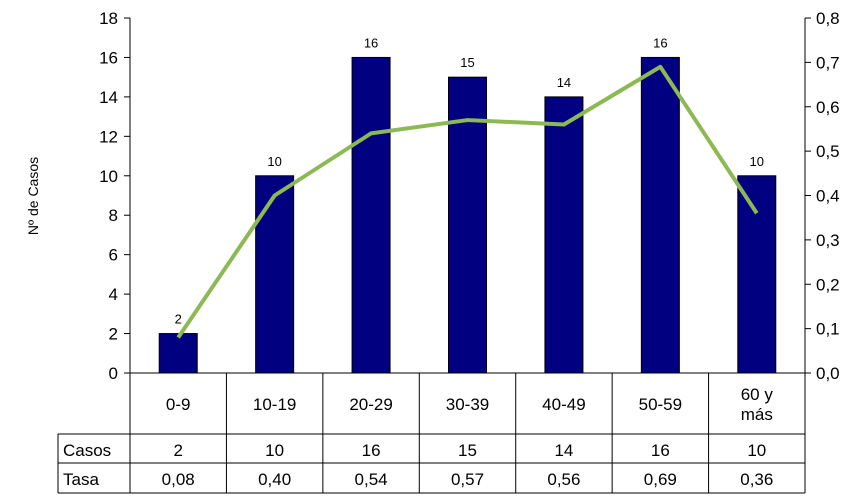 The width and height of the screenshot is (855, 502). Describe the element at coordinates (113, 294) in the screenshot. I see `left-tick-label: 4` at that location.